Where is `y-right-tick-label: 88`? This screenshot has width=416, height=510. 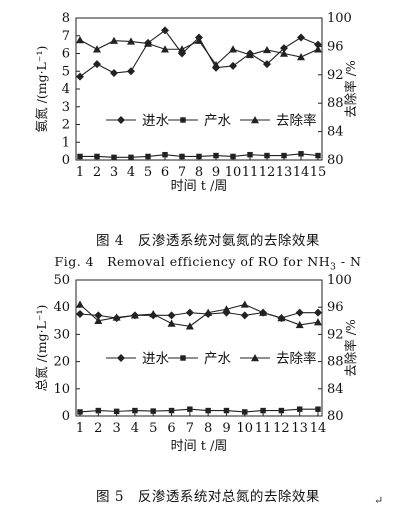 y-right-tick-label: 88 is located at coordinates (335, 103).